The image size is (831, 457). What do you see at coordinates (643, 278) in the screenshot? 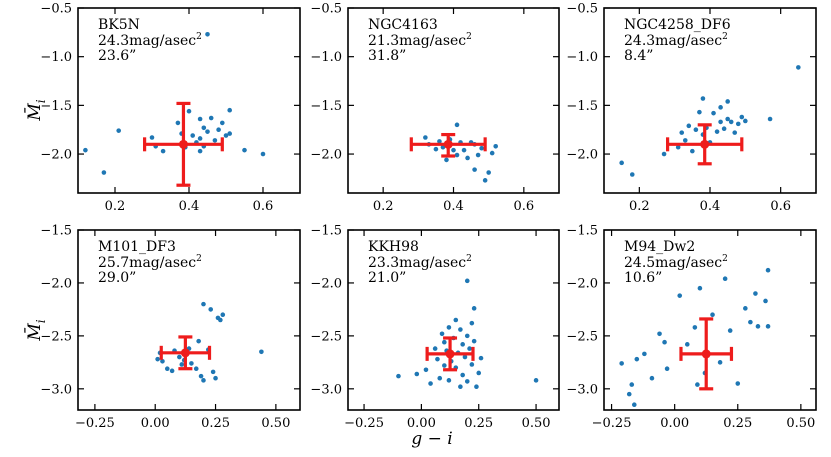
I see `effective-radius: 10.6”` at bounding box center [643, 278].